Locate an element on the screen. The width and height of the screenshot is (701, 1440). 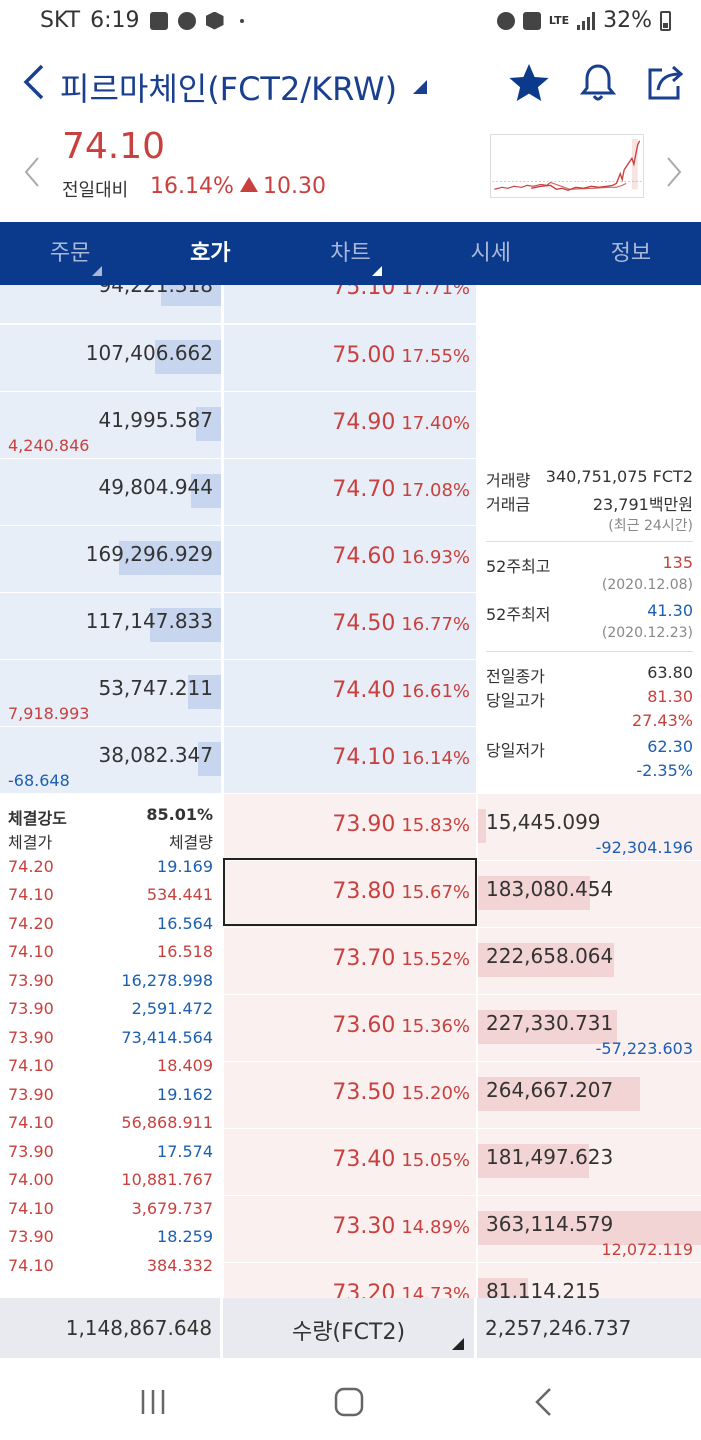
change-rate: 16.14% is located at coordinates (192, 186).